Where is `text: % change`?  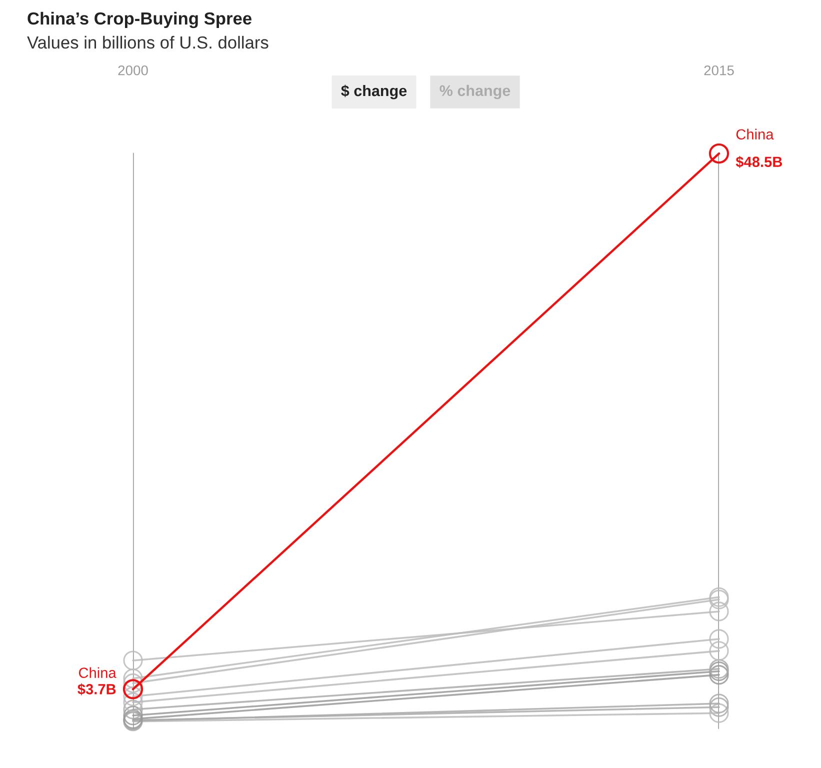 text: % change is located at coordinates (475, 92).